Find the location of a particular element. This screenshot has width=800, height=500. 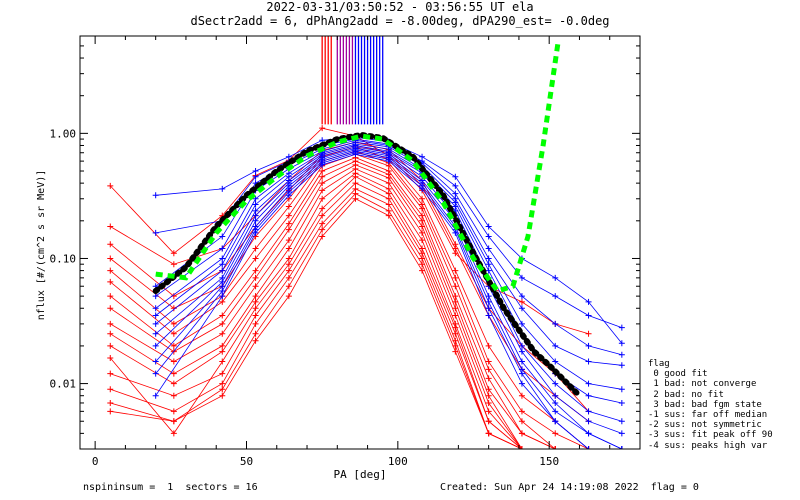

vertical-markers is located at coordinates (352, 80).